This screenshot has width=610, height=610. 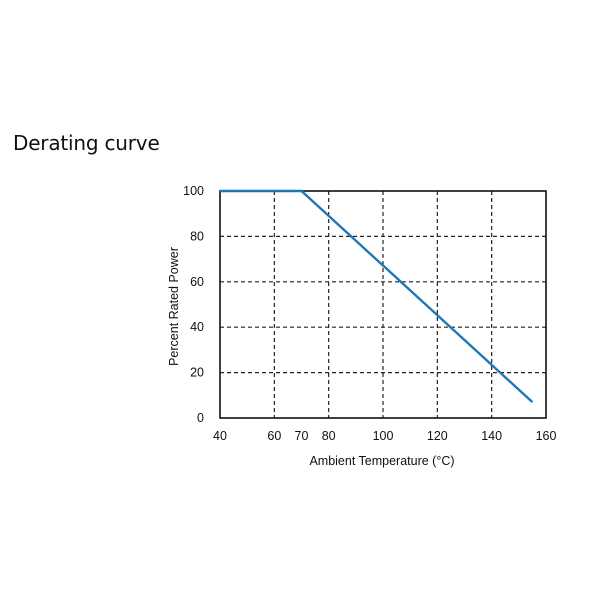 What do you see at coordinates (197, 282) in the screenshot?
I see `y-tick-label: 60` at bounding box center [197, 282].